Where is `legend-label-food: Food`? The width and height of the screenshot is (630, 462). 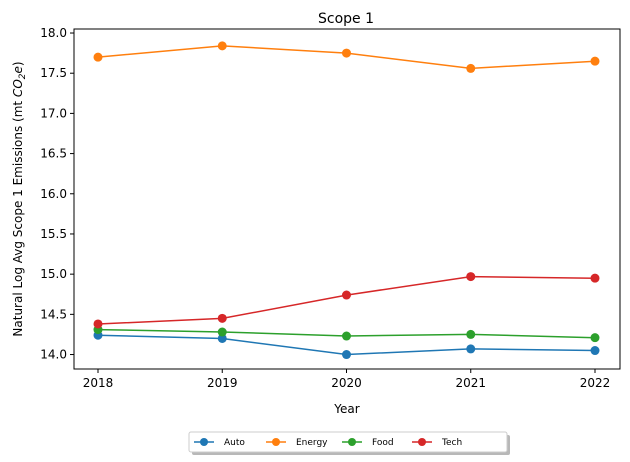 legend-label-food: Food is located at coordinates (383, 443).